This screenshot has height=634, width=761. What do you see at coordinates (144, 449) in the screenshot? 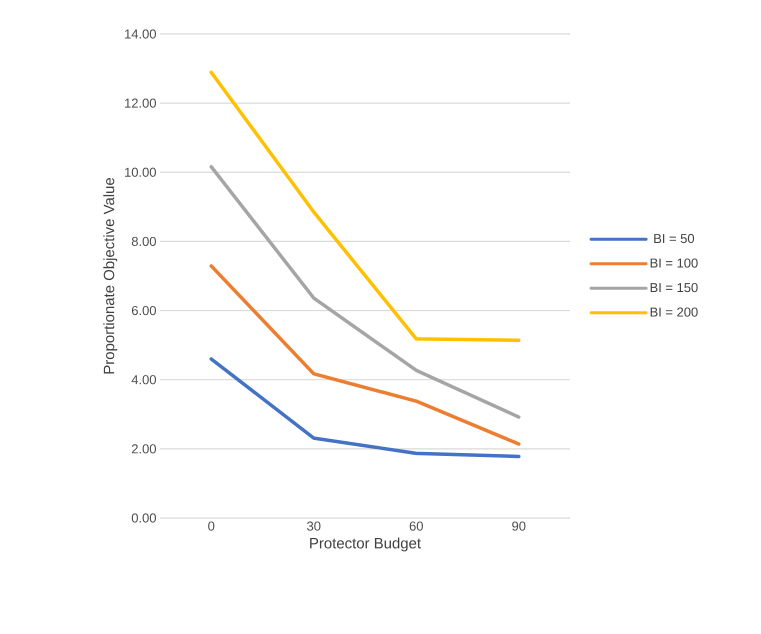
I see `y-tick-label: 2.00` at bounding box center [144, 449].